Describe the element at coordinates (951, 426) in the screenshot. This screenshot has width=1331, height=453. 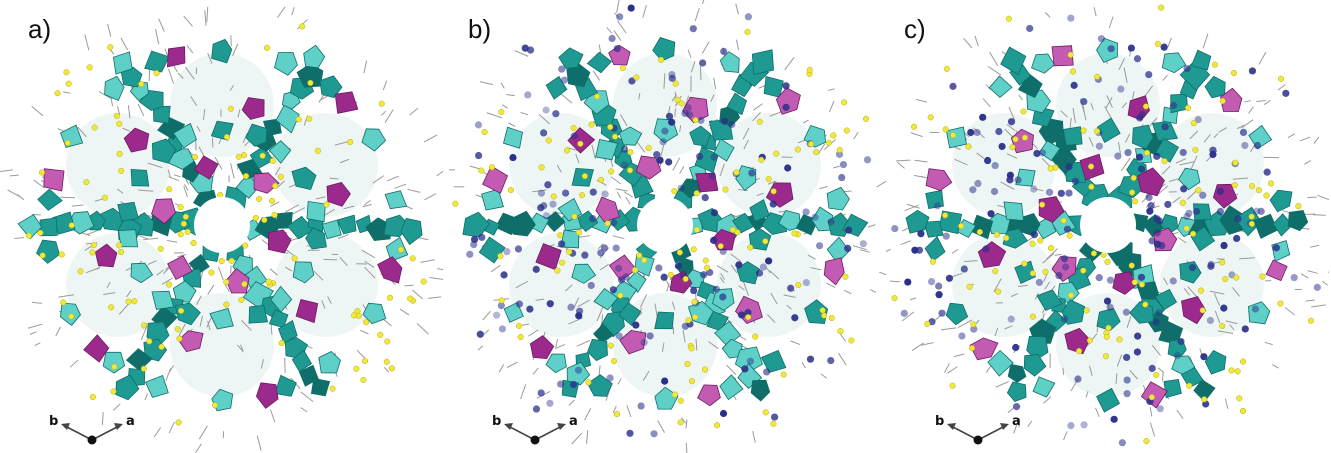
I see `axis-b-arrowhead` at that location.